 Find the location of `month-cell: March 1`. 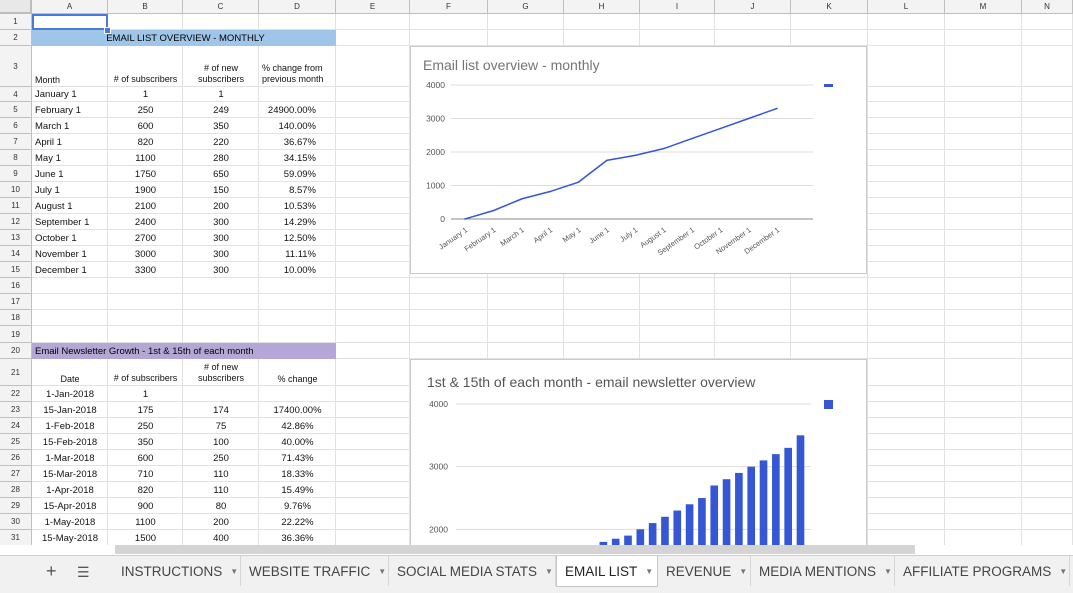

month-cell: March 1 is located at coordinates (52, 126).